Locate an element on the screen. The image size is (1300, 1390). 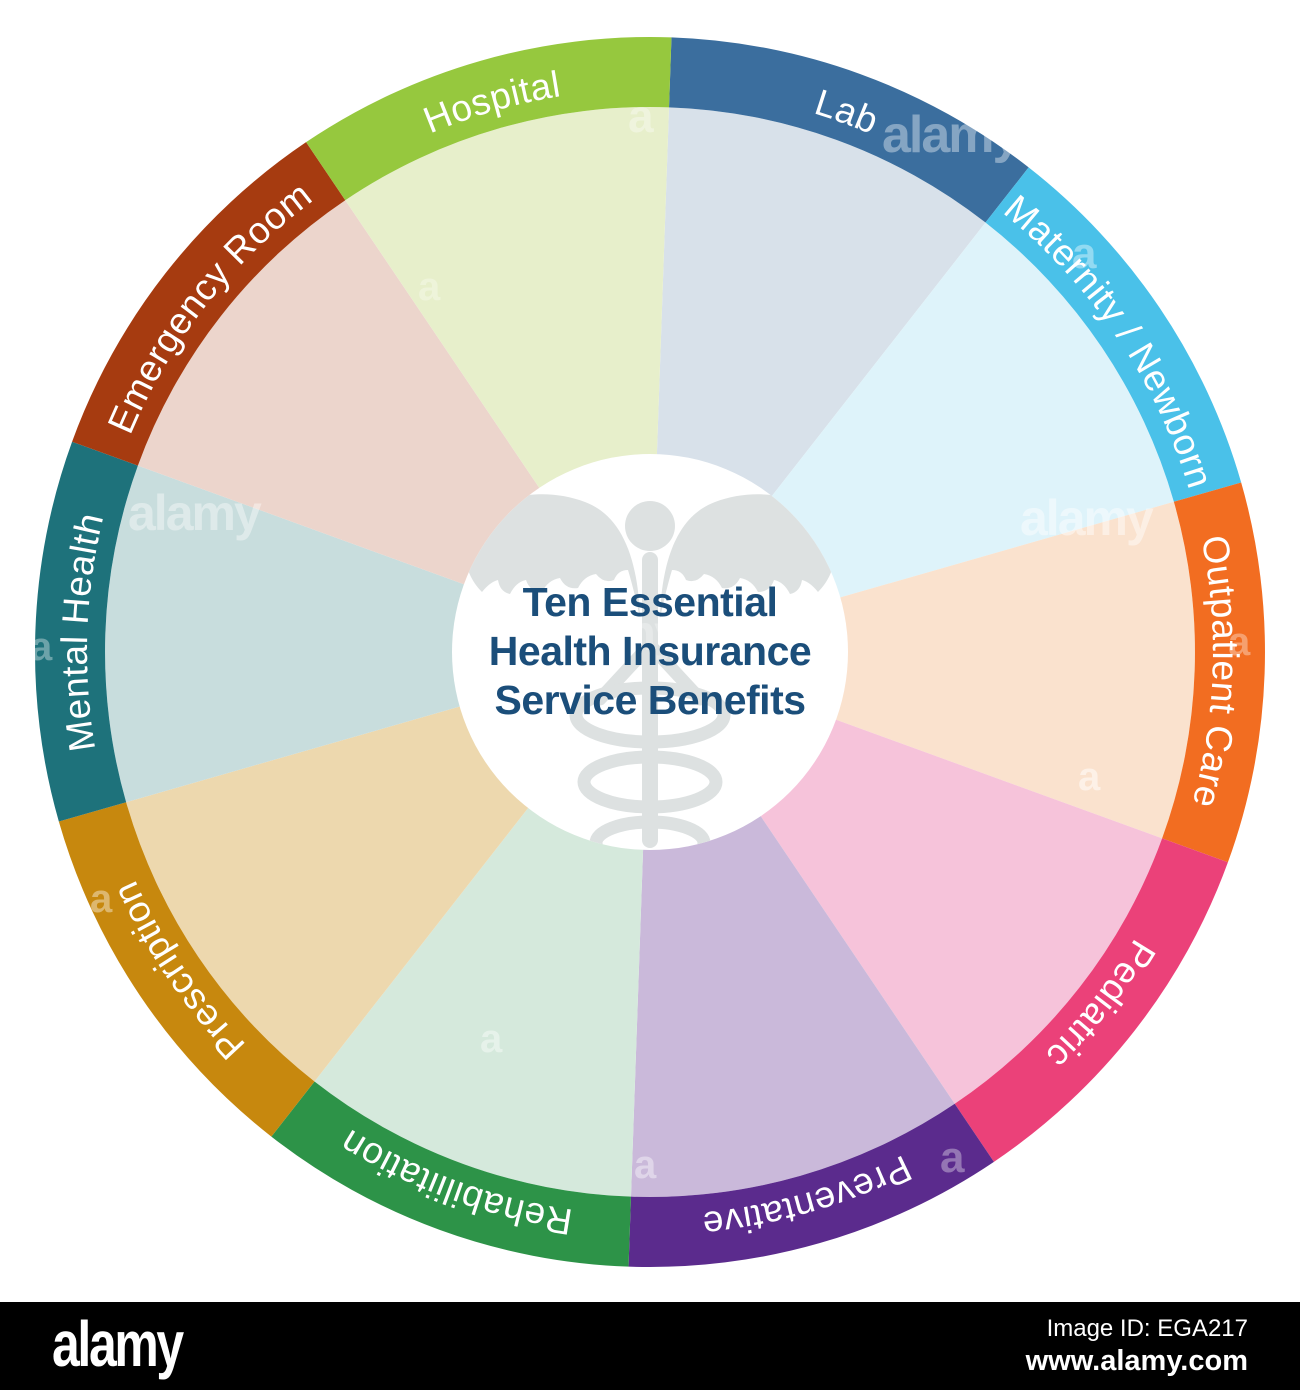
sector-ring-pediatric is located at coordinates (1091, 1000).